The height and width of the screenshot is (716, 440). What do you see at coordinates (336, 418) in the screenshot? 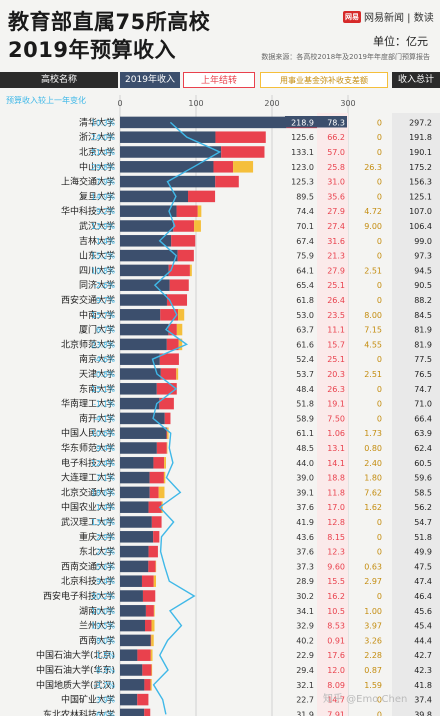
I see `value-carryover: 7.50` at bounding box center [336, 418].